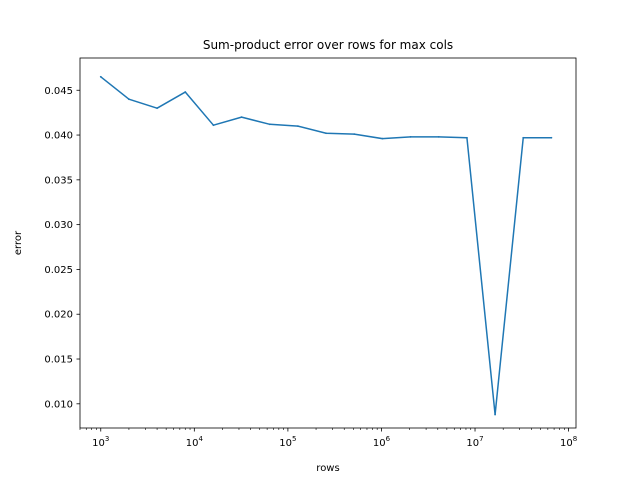 The width and height of the screenshot is (640, 480). Describe the element at coordinates (58, 136) in the screenshot. I see `y-tick-label: 0.040` at that location.